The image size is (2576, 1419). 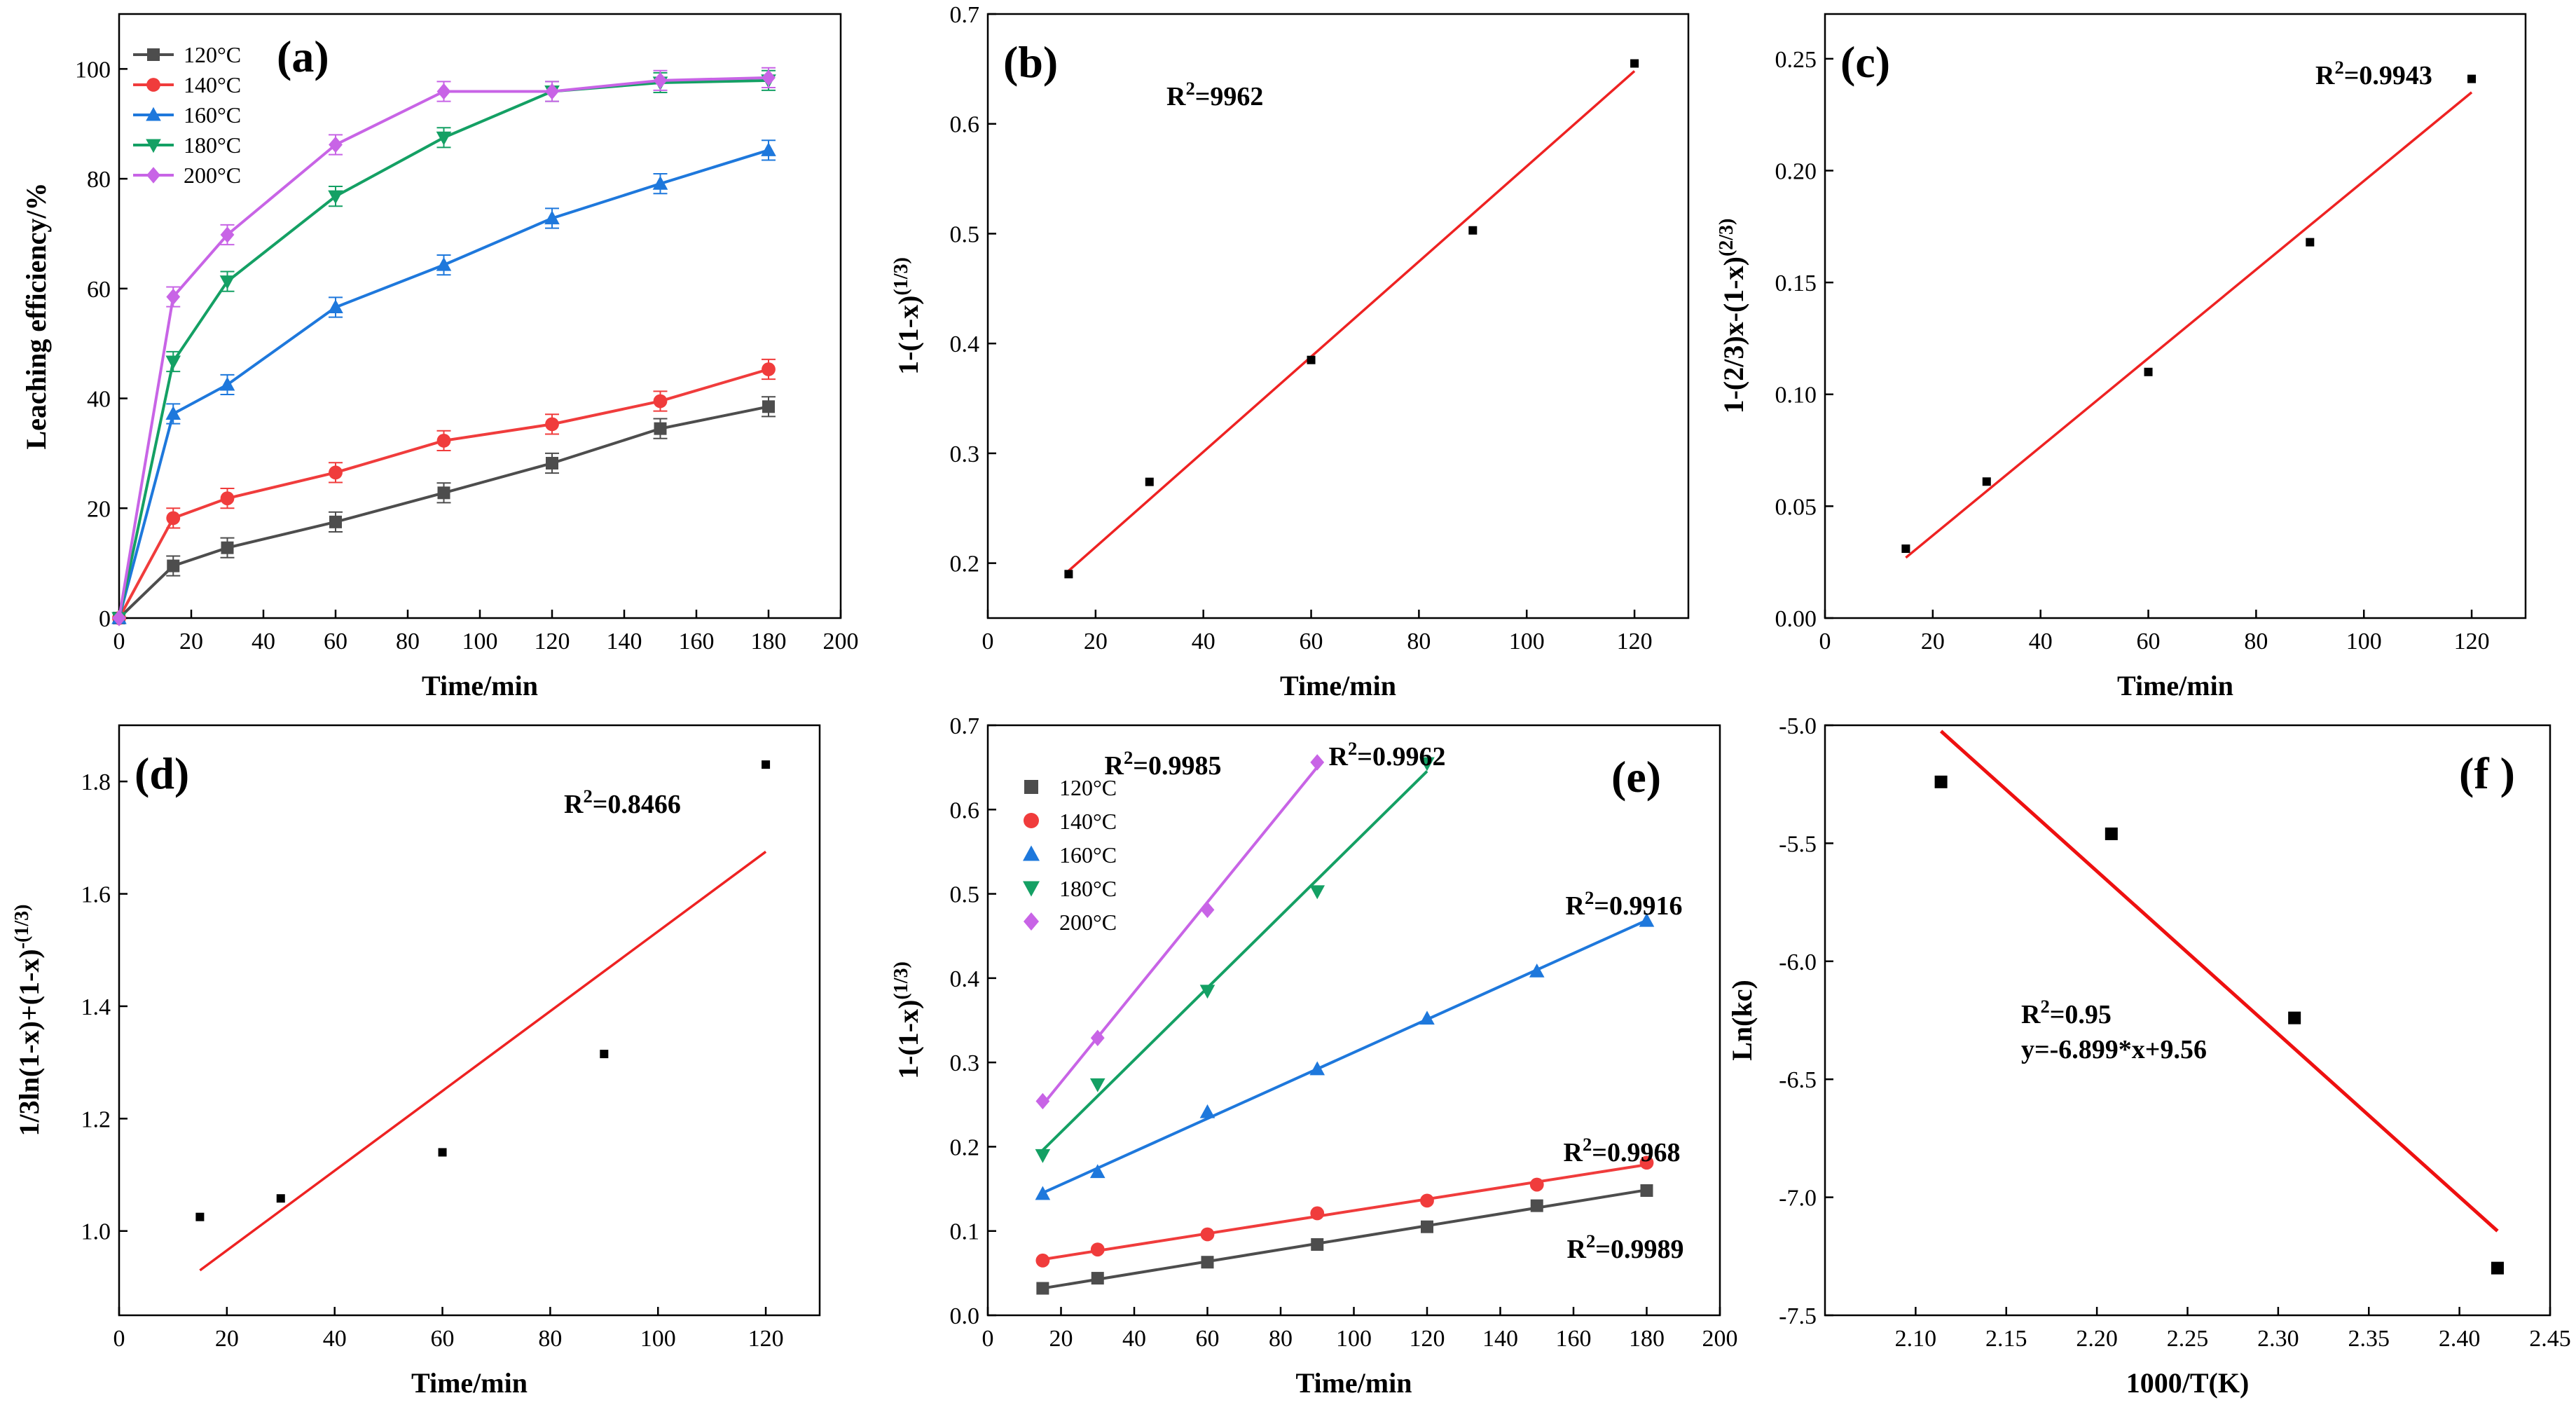 I want to click on r2-label: R2=0.9985, so click(x=1163, y=764).